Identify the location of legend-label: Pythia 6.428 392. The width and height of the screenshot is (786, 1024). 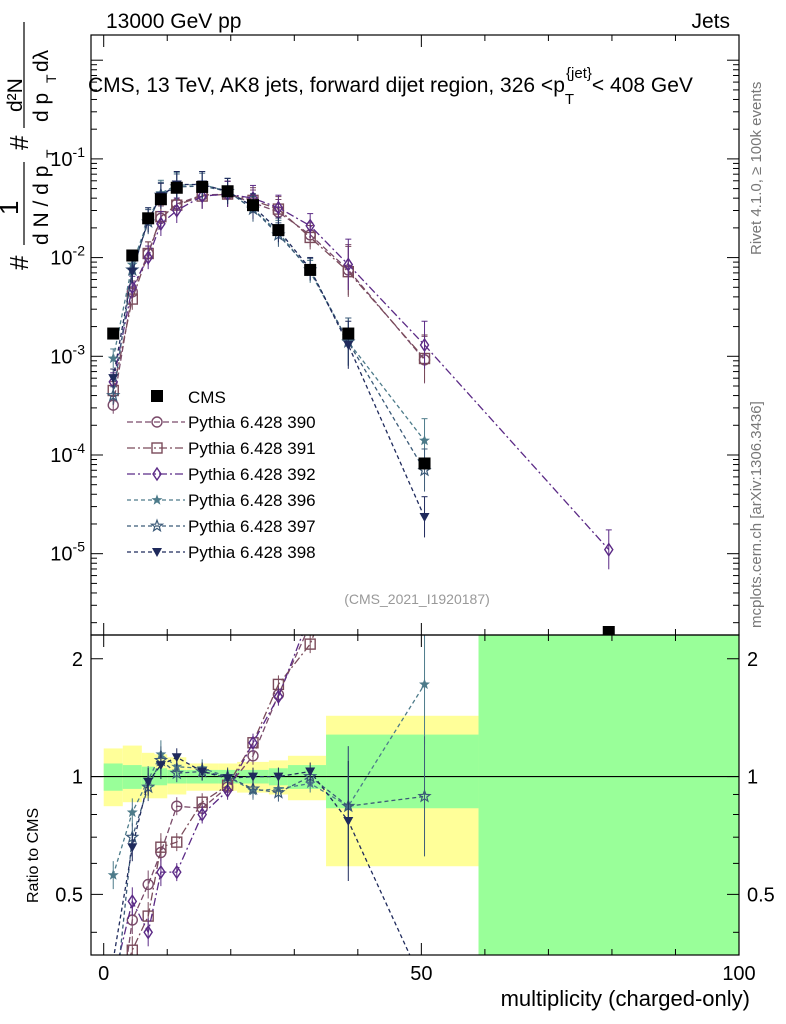
(252, 474).